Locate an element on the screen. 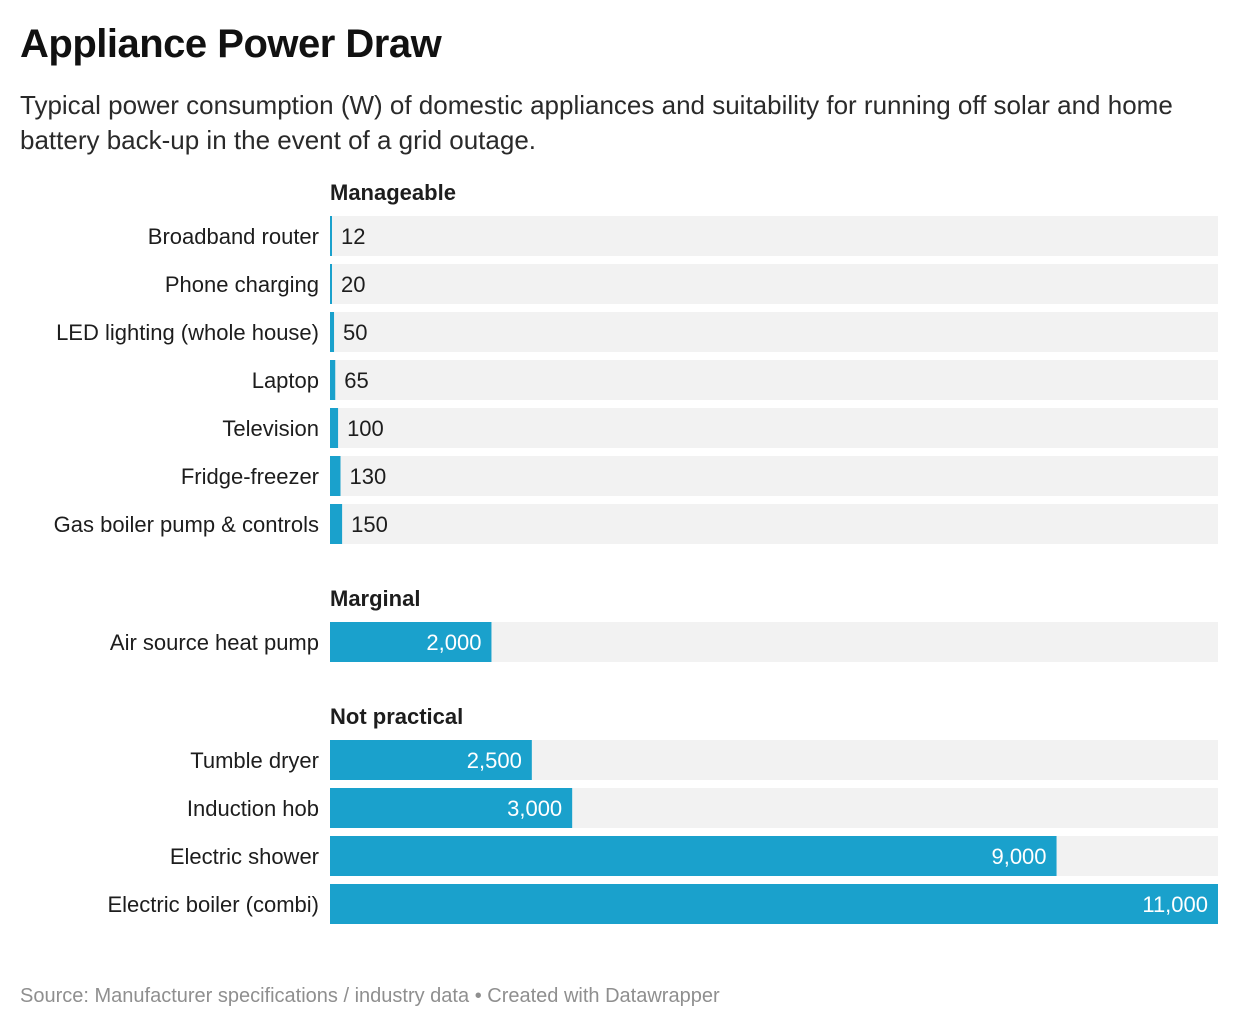 The height and width of the screenshot is (1030, 1240). group-header: Manageable is located at coordinates (393, 192).